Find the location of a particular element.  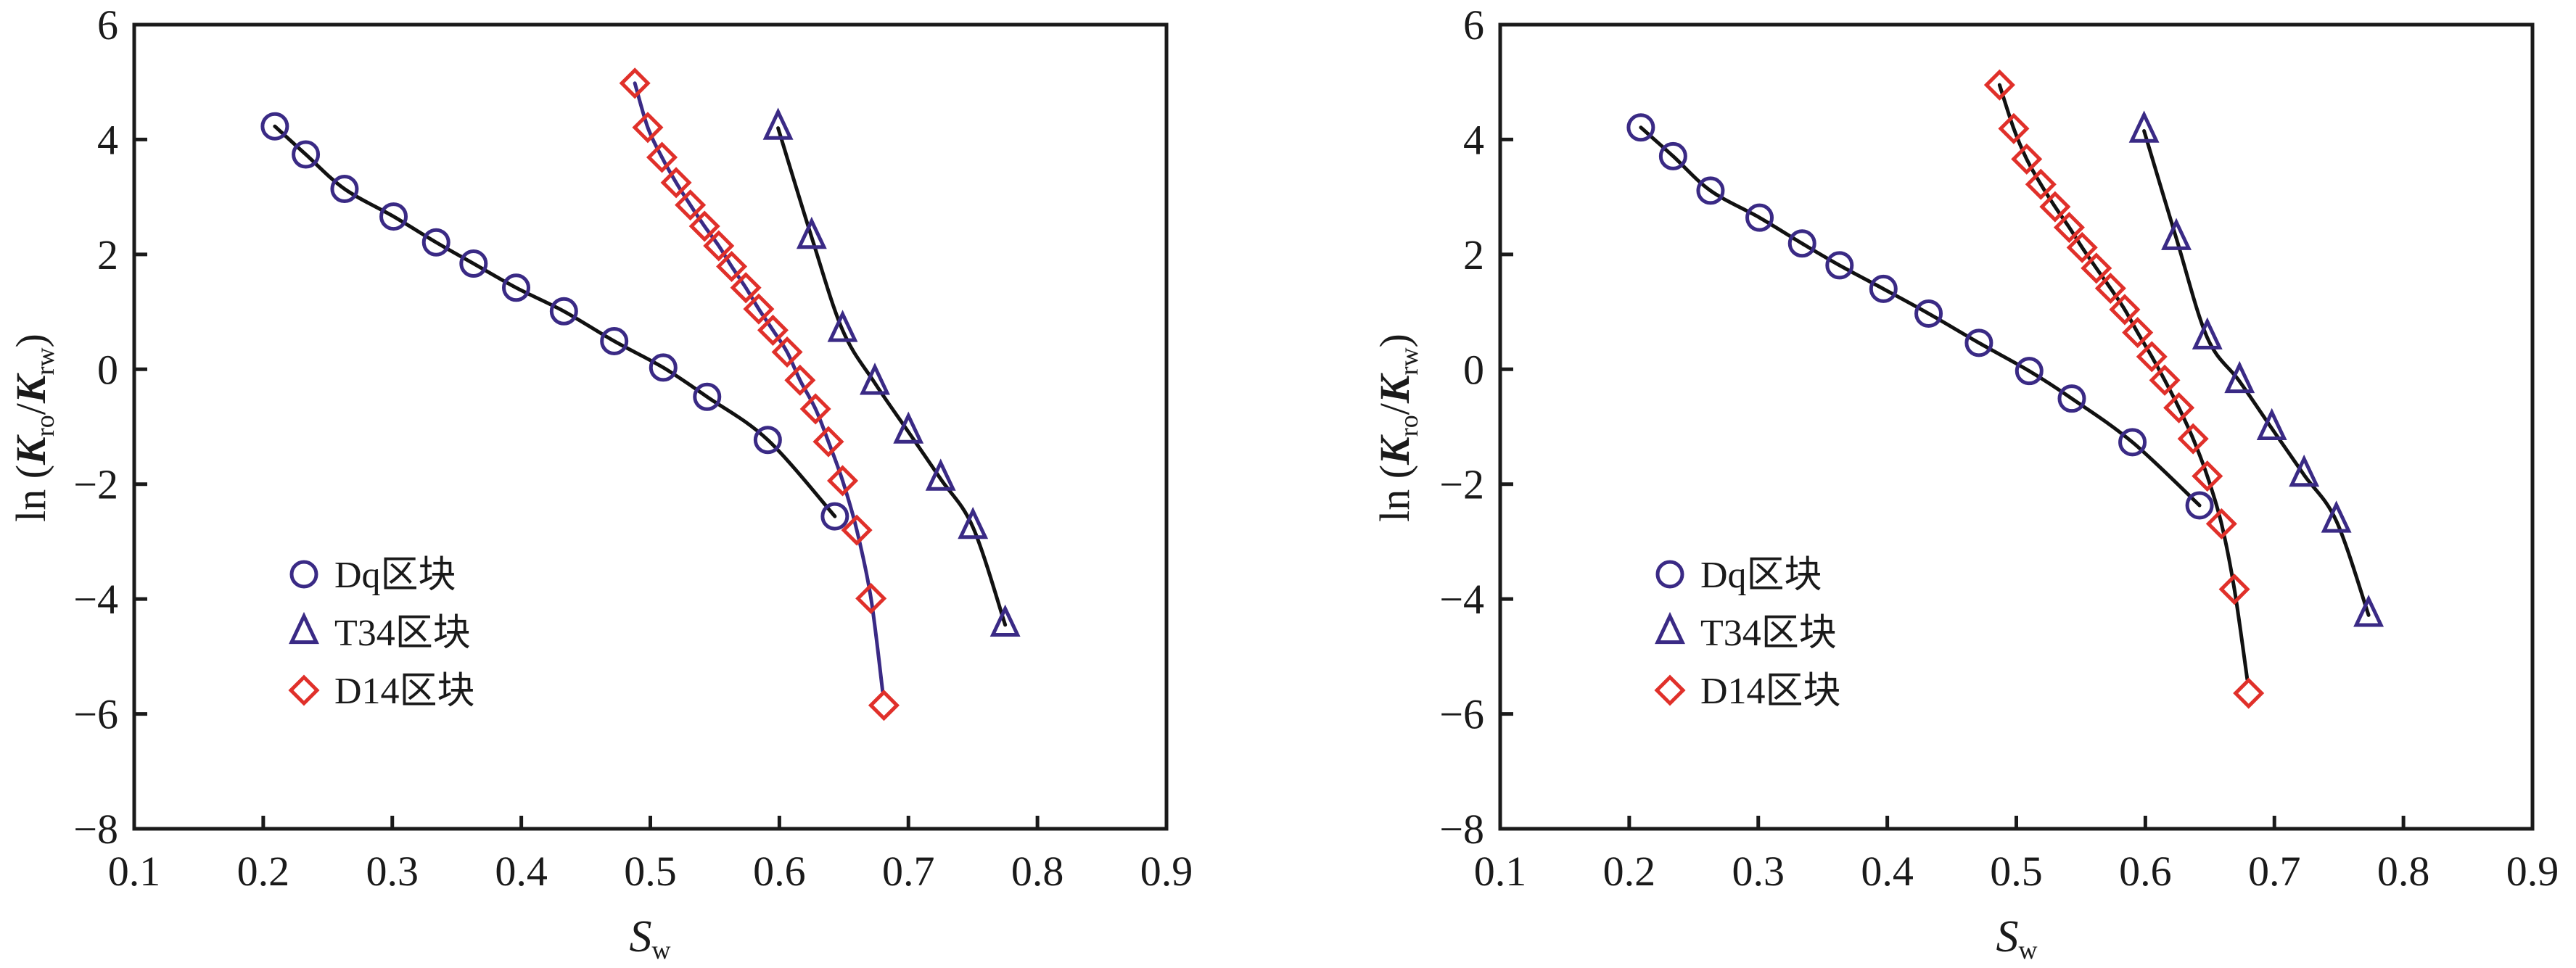

y-tick-label: 4 is located at coordinates (107, 139).